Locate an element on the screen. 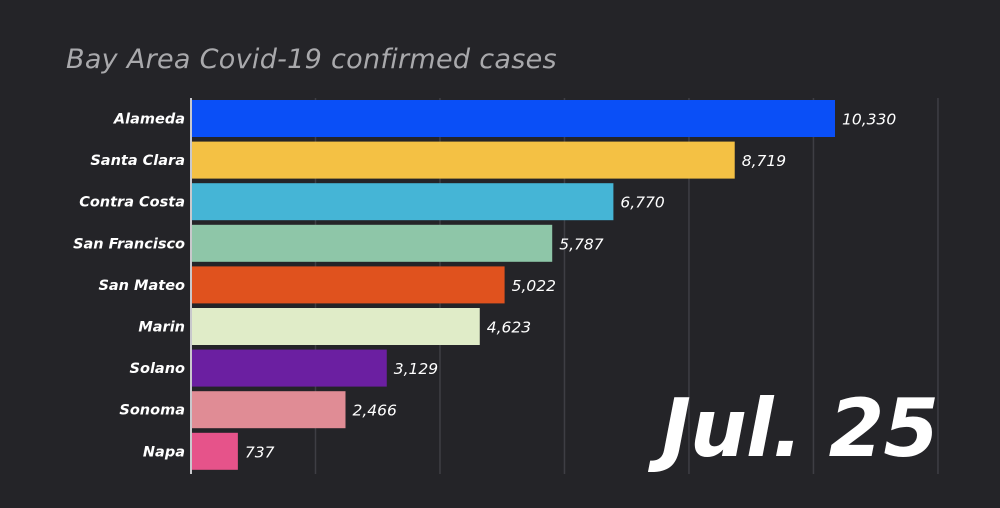  bar-san-mateo is located at coordinates (348, 285).